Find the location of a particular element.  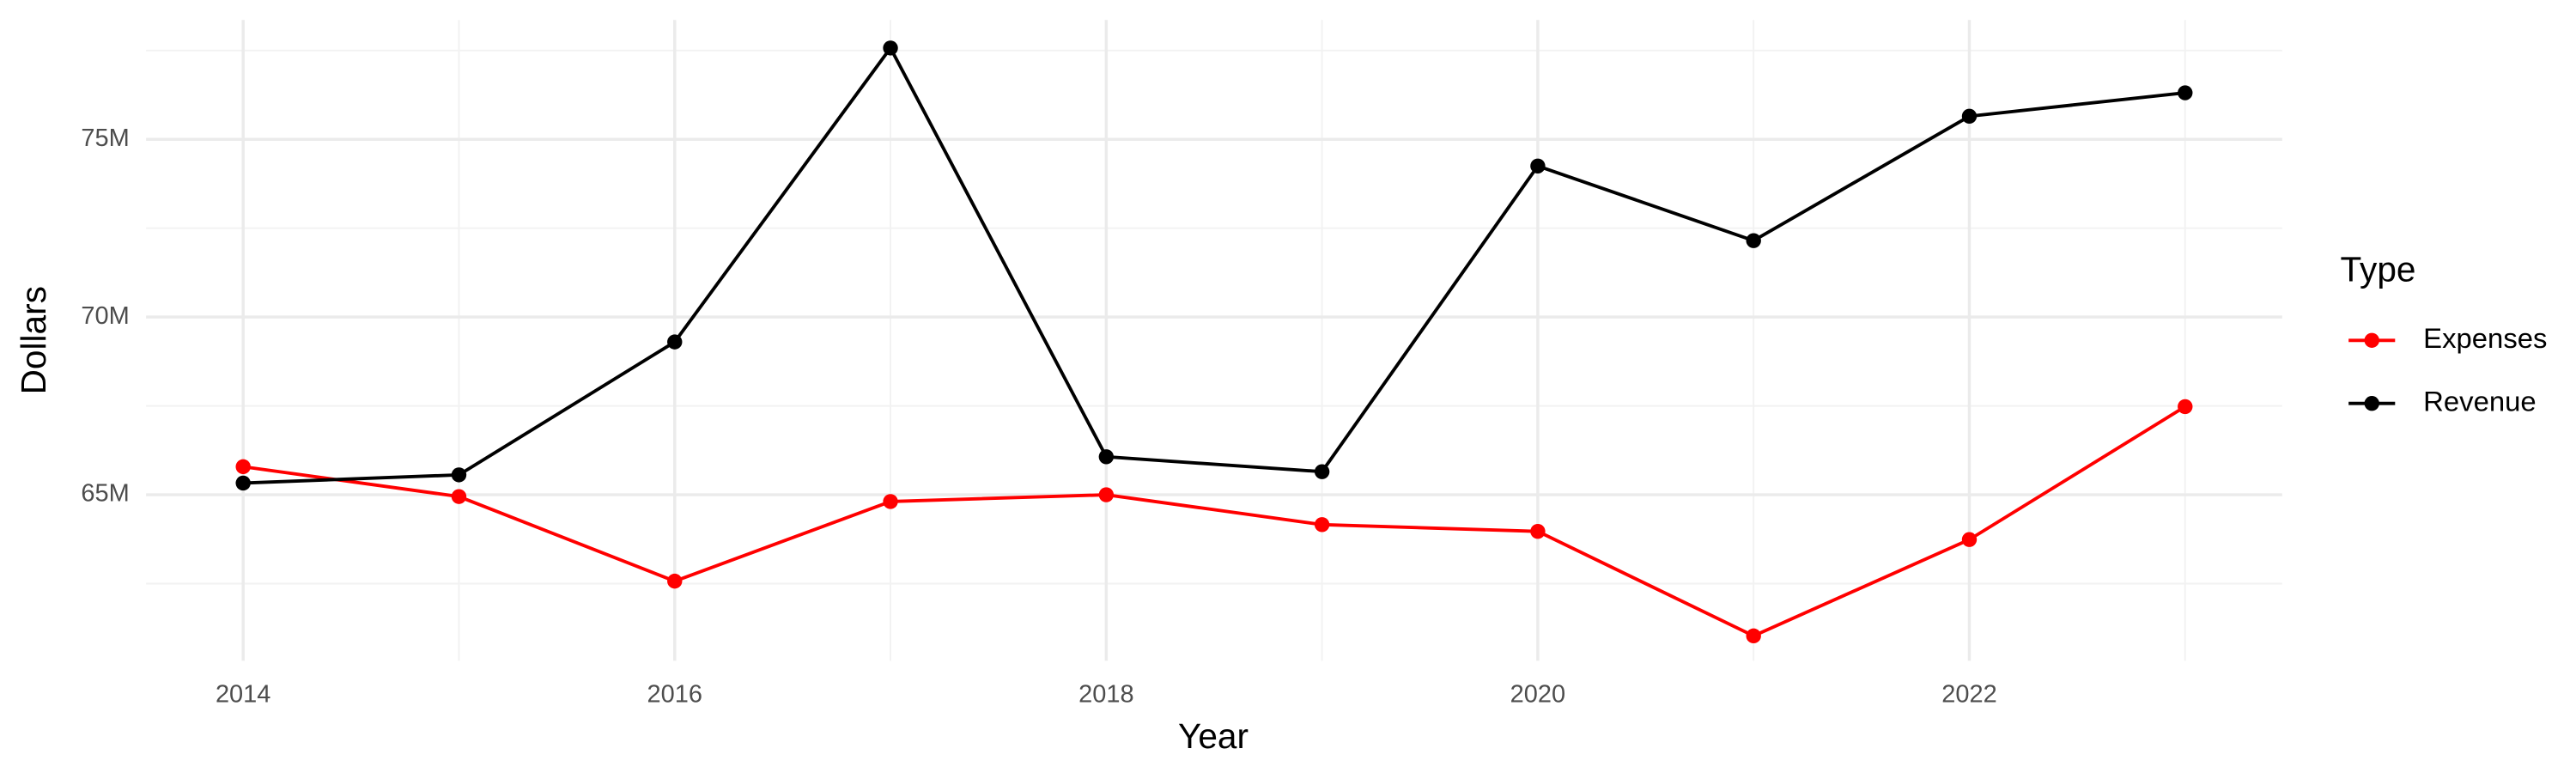

x-tick-label: 2016 is located at coordinates (674, 695).